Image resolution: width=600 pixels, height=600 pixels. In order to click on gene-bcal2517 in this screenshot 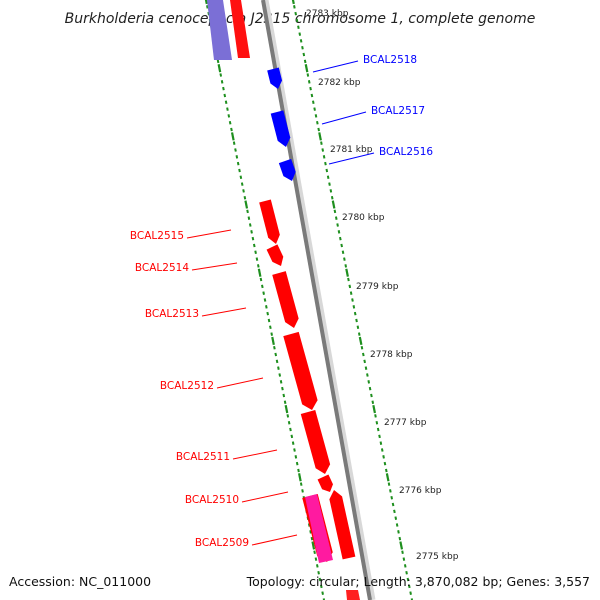, I will do `click(280, 128)`.